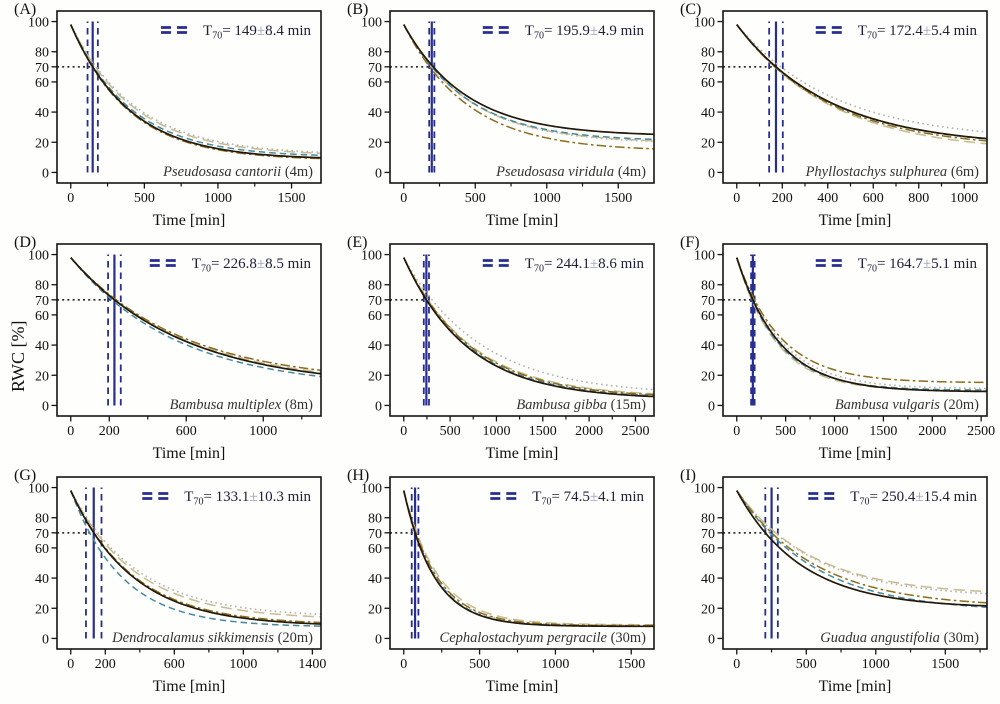 Image resolution: width=1000 pixels, height=704 pixels. What do you see at coordinates (827, 198) in the screenshot?
I see `x-tick-label: 400` at bounding box center [827, 198].